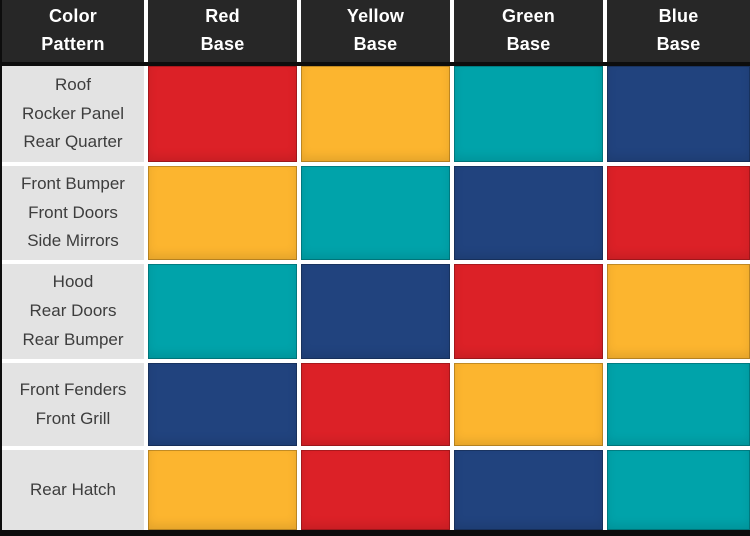 Image resolution: width=750 pixels, height=536 pixels. What do you see at coordinates (73, 213) in the screenshot?
I see `row-label-front-bumper-group: Front Bumper Front Doors Side Mirrors` at bounding box center [73, 213].